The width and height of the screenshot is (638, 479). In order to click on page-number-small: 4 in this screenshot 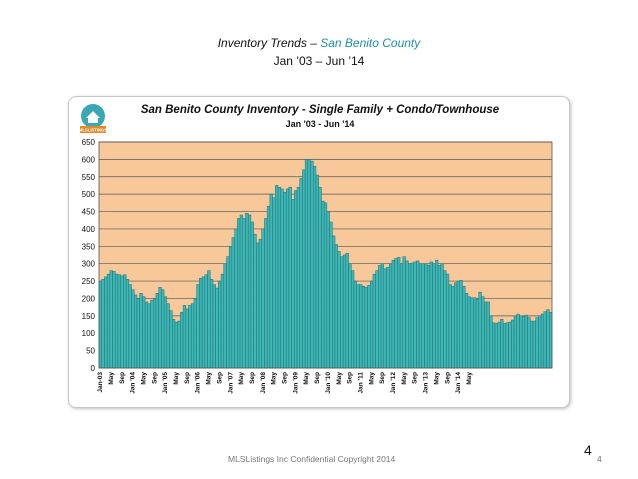, I will do `click(599, 459)`.